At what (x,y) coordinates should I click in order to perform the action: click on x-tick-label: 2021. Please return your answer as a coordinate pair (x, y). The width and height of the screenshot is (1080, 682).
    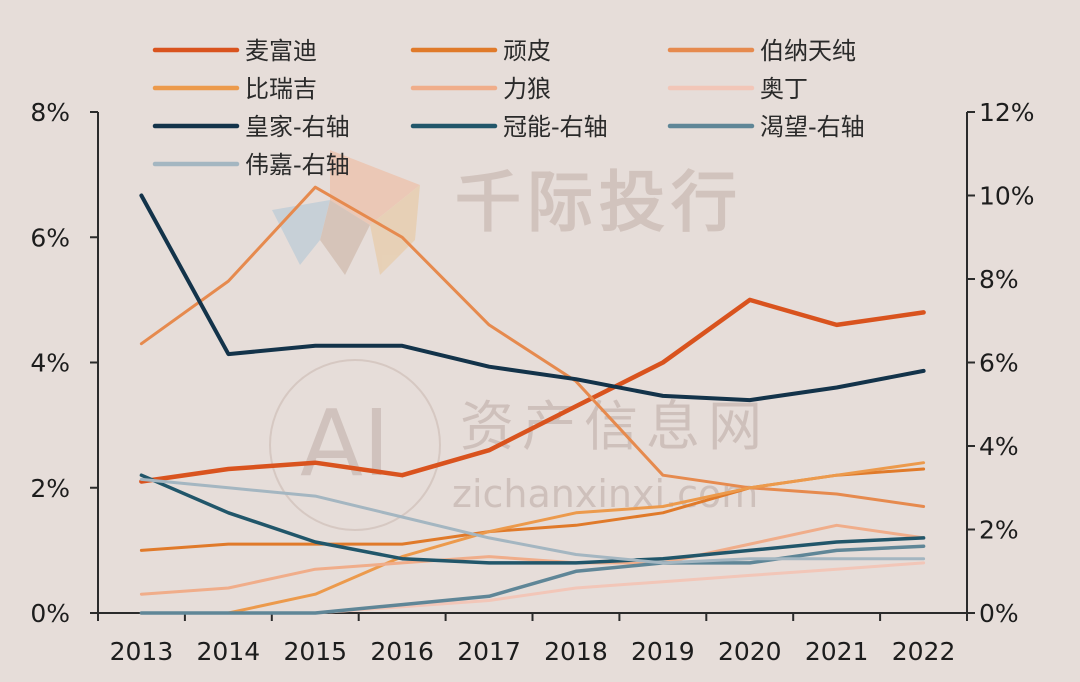
    Looking at the image, I should click on (837, 651).